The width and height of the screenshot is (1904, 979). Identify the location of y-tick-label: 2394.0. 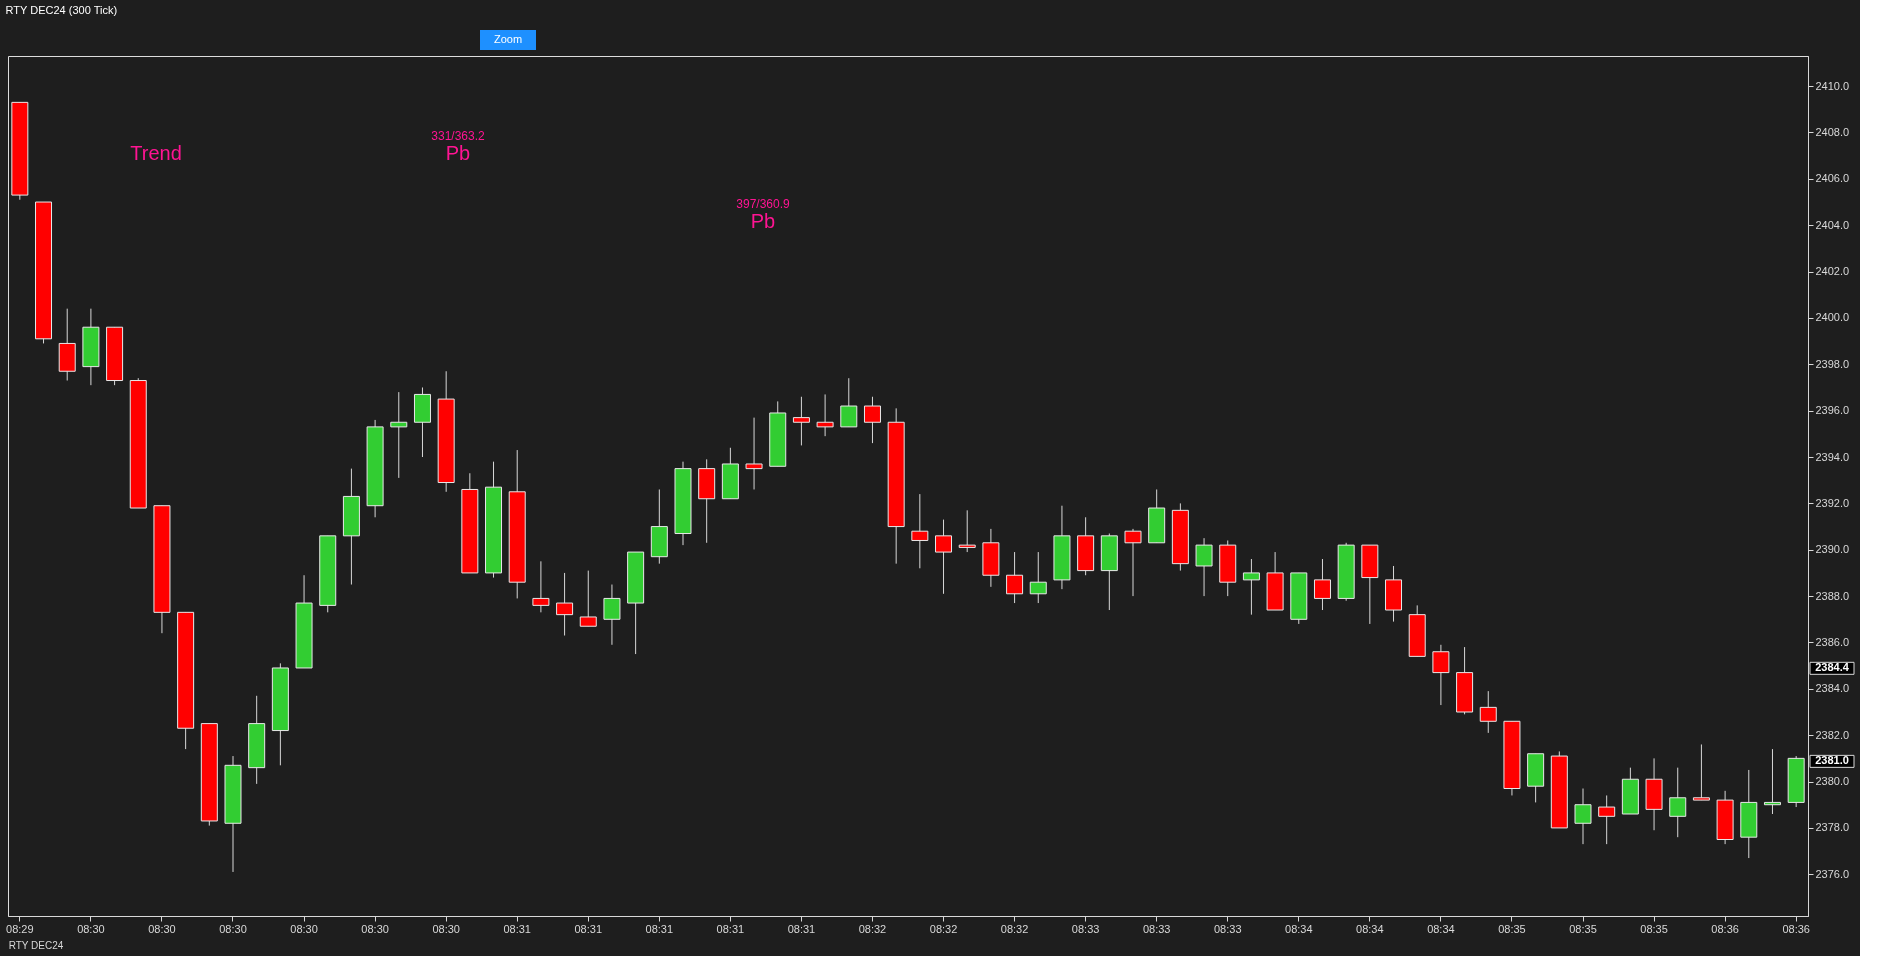
(1832, 456).